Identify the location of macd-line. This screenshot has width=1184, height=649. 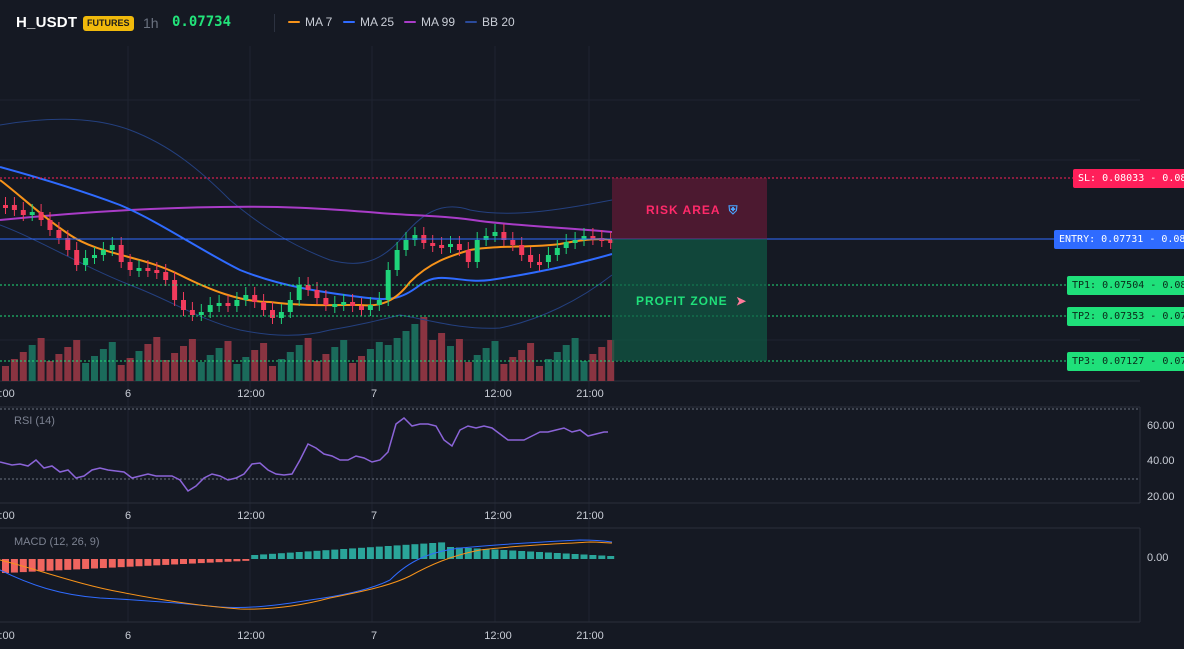
(306, 574).